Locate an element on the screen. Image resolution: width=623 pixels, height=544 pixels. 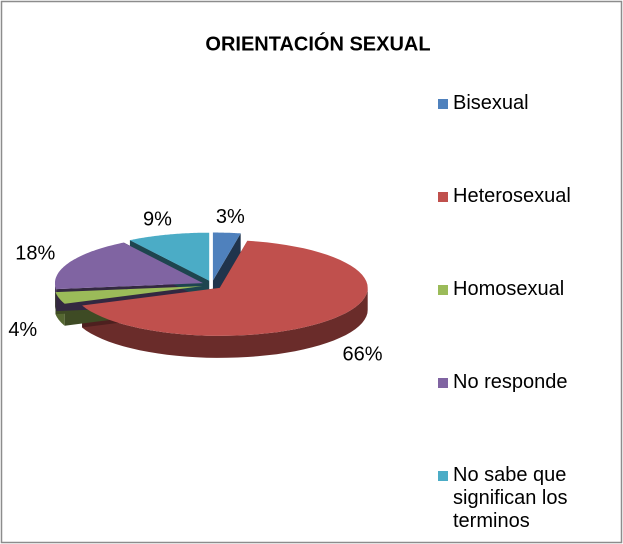
legend-label: No responde is located at coordinates (510, 382).